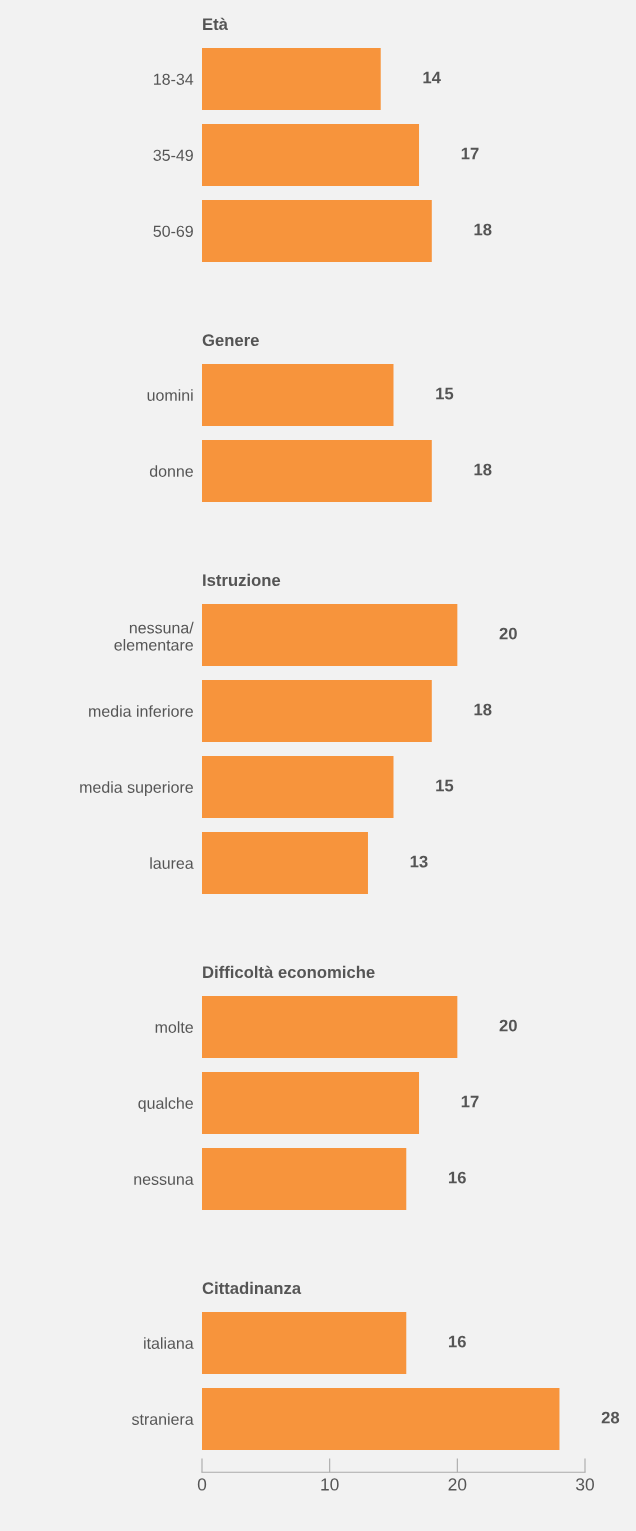 This screenshot has width=636, height=1531. I want to click on data-label: 14, so click(432, 77).